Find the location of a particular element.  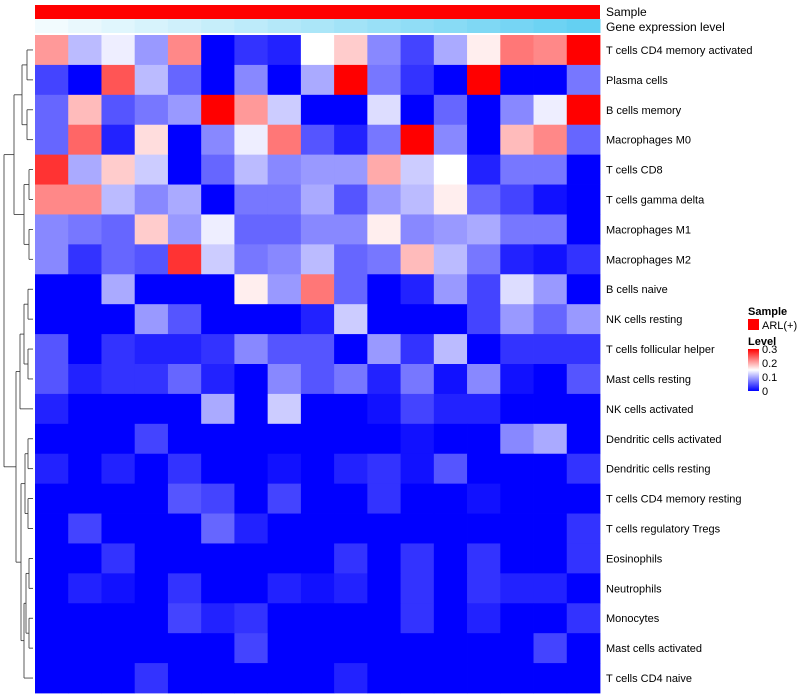

legend-level-gradient is located at coordinates (753, 370).